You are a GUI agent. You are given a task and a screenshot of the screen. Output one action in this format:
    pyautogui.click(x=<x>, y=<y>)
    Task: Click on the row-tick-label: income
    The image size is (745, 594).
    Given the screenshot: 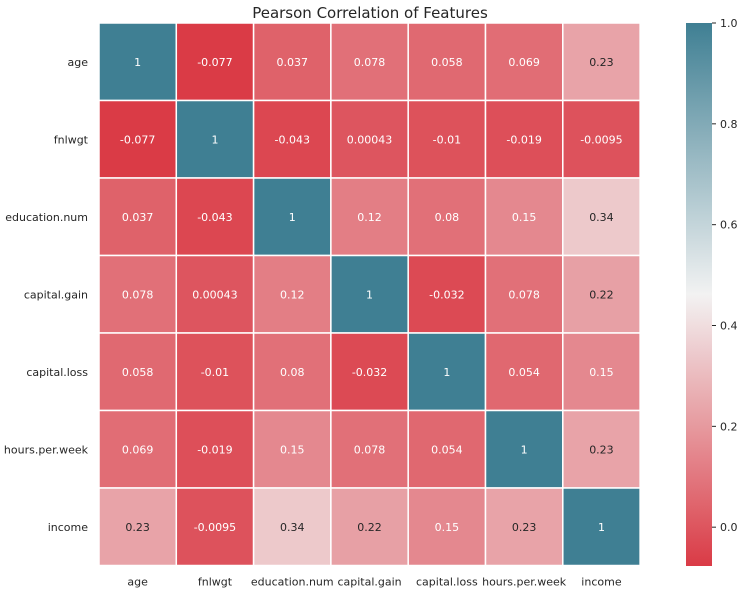 What is the action you would take?
    pyautogui.click(x=68, y=527)
    